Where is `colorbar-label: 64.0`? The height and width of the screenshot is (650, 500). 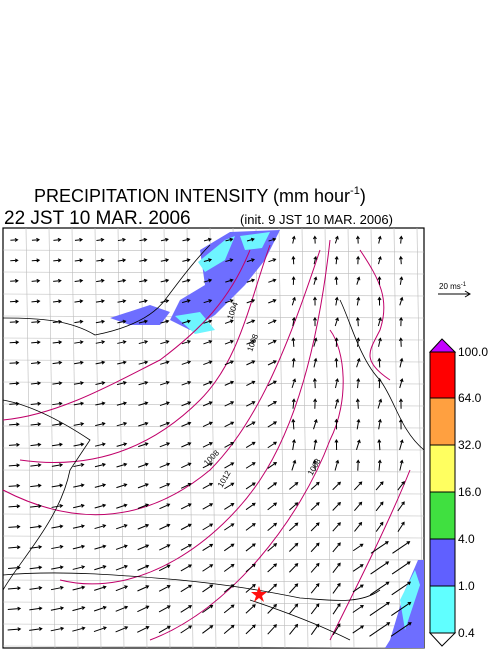
colorbar-label: 64.0 is located at coordinates (470, 398).